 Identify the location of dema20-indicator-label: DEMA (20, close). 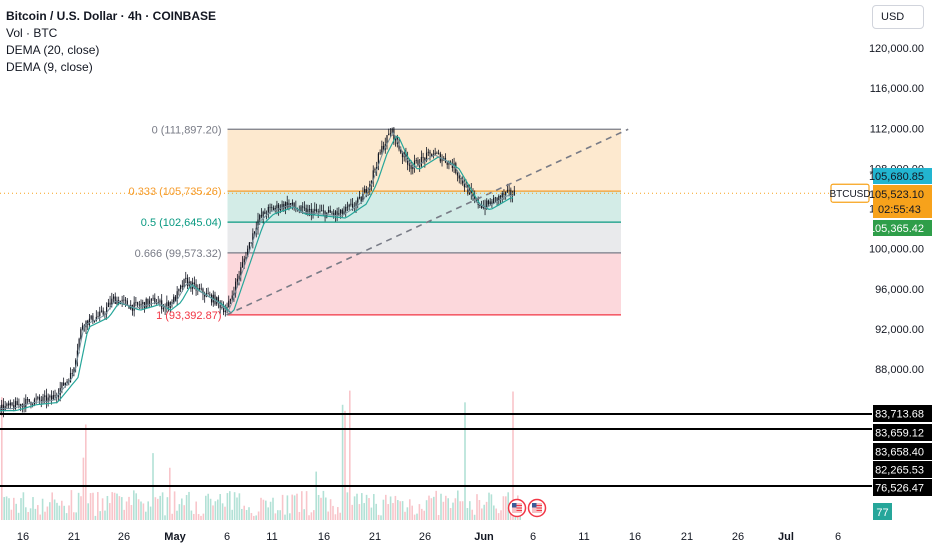
(53, 50).